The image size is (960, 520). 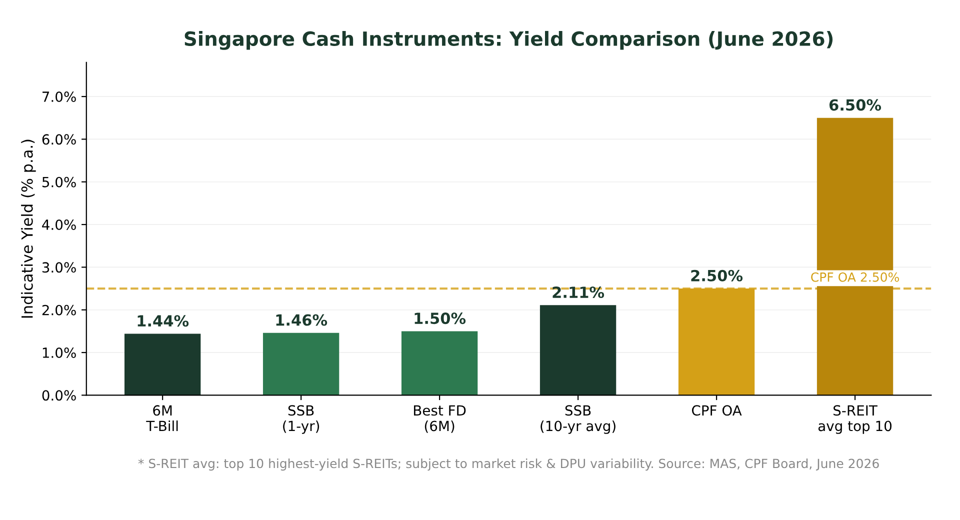 I want to click on data-label: 6.50%, so click(x=855, y=105).